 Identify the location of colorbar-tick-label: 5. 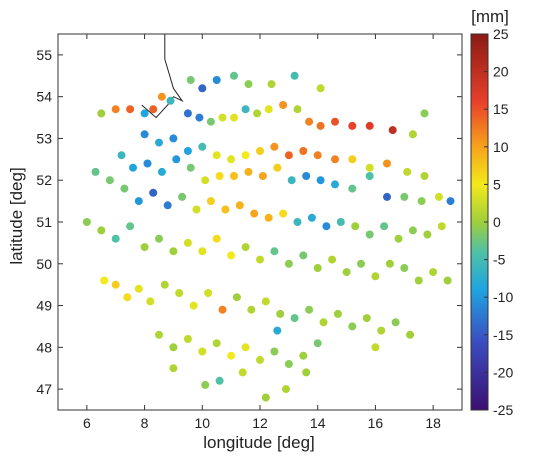
(497, 184).